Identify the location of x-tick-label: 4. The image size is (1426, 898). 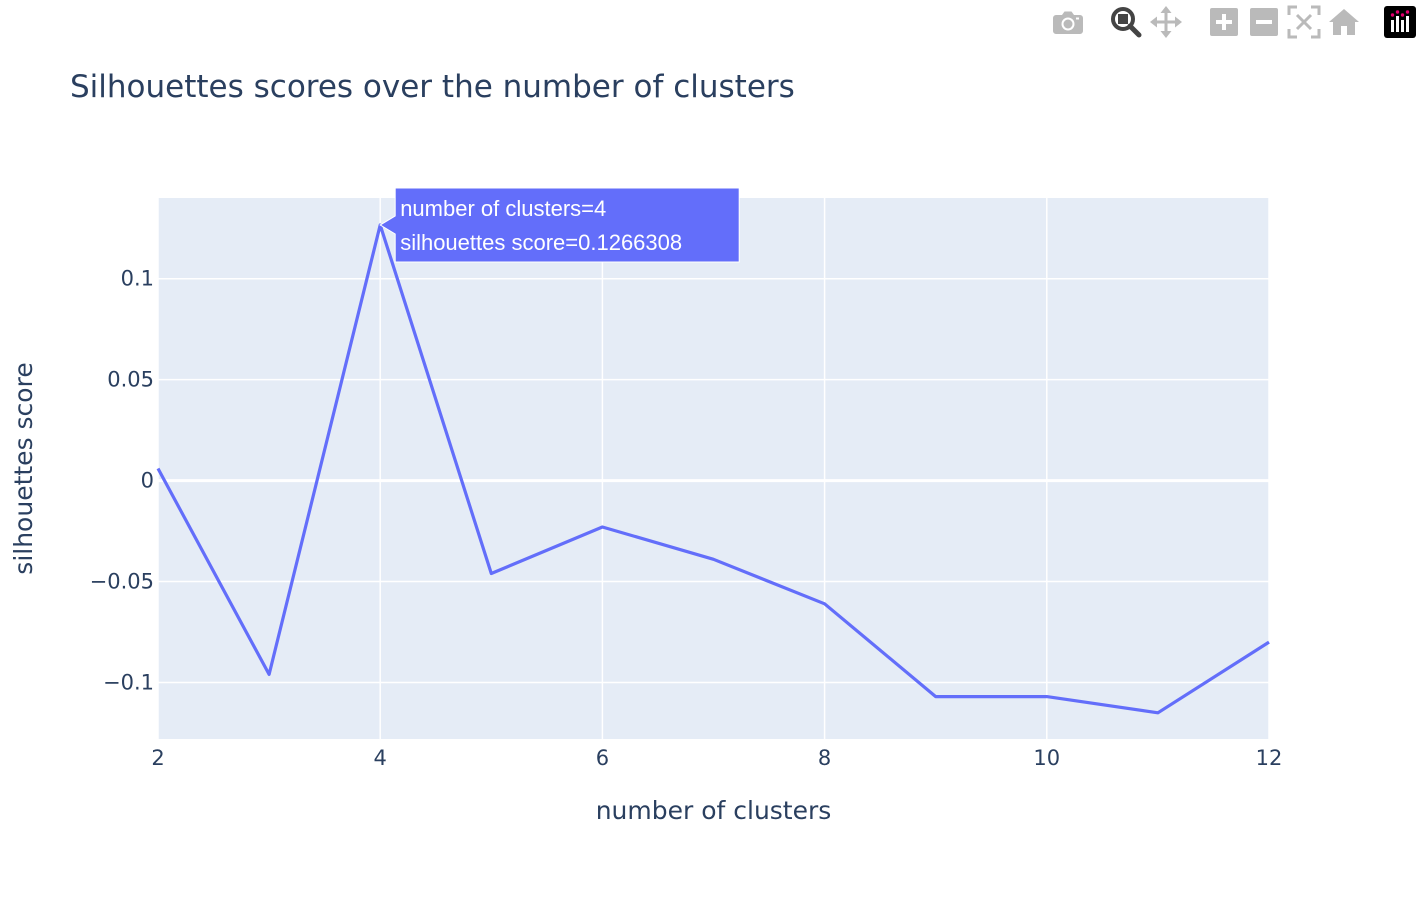
(380, 758).